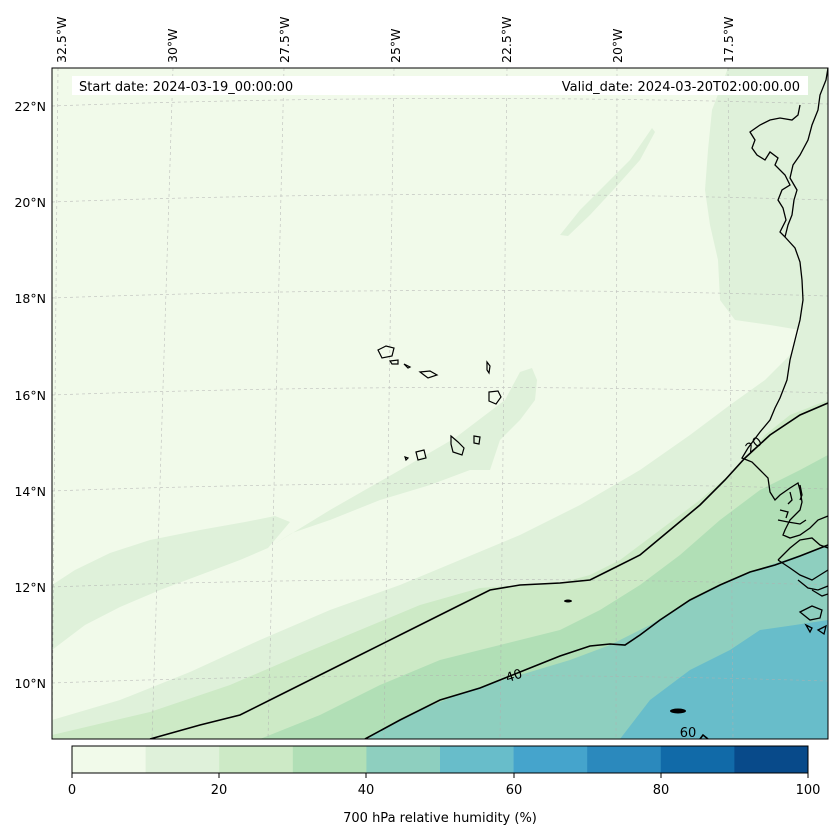 Image resolution: width=837 pixels, height=836 pixels. What do you see at coordinates (681, 87) in the screenshot?
I see `valid-date-label: Valid_date: 2024-03-20T02:00:00.00` at bounding box center [681, 87].